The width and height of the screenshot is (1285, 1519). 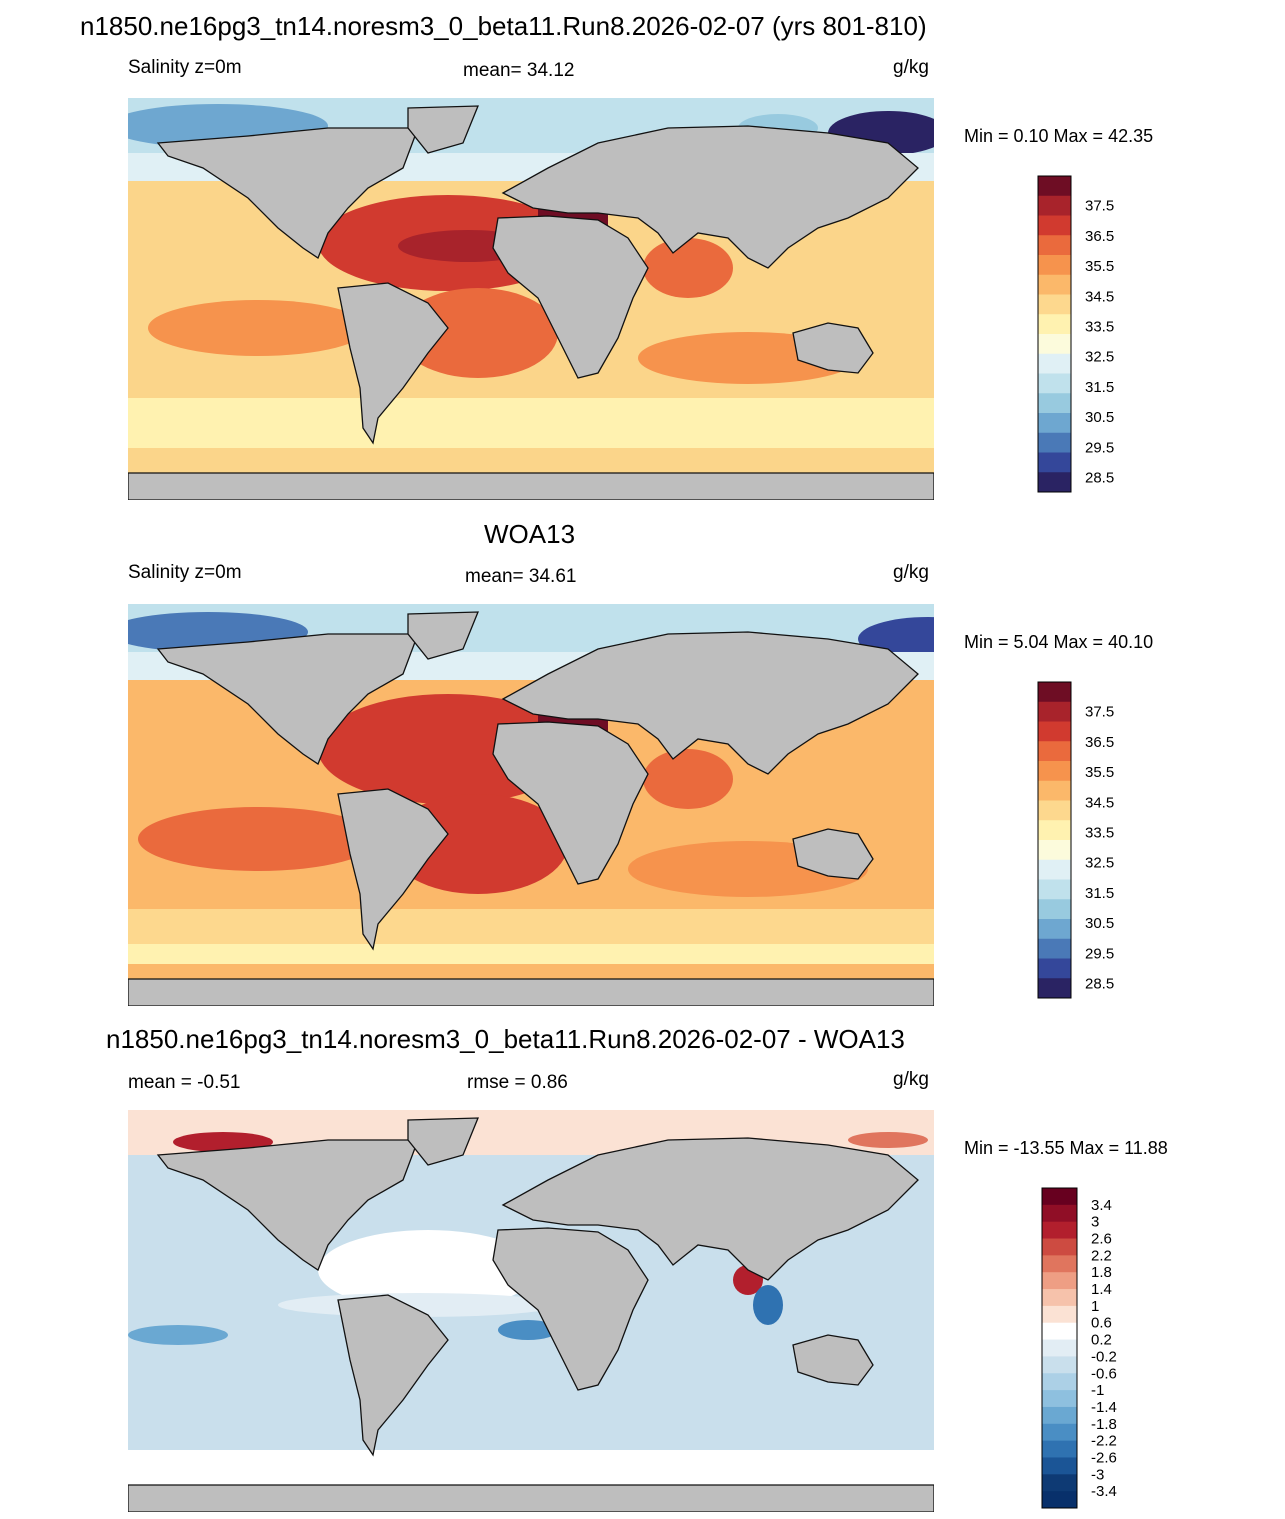 What do you see at coordinates (519, 70) in the screenshot?
I see `panel-1-mean-label: mean= 34.12` at bounding box center [519, 70].